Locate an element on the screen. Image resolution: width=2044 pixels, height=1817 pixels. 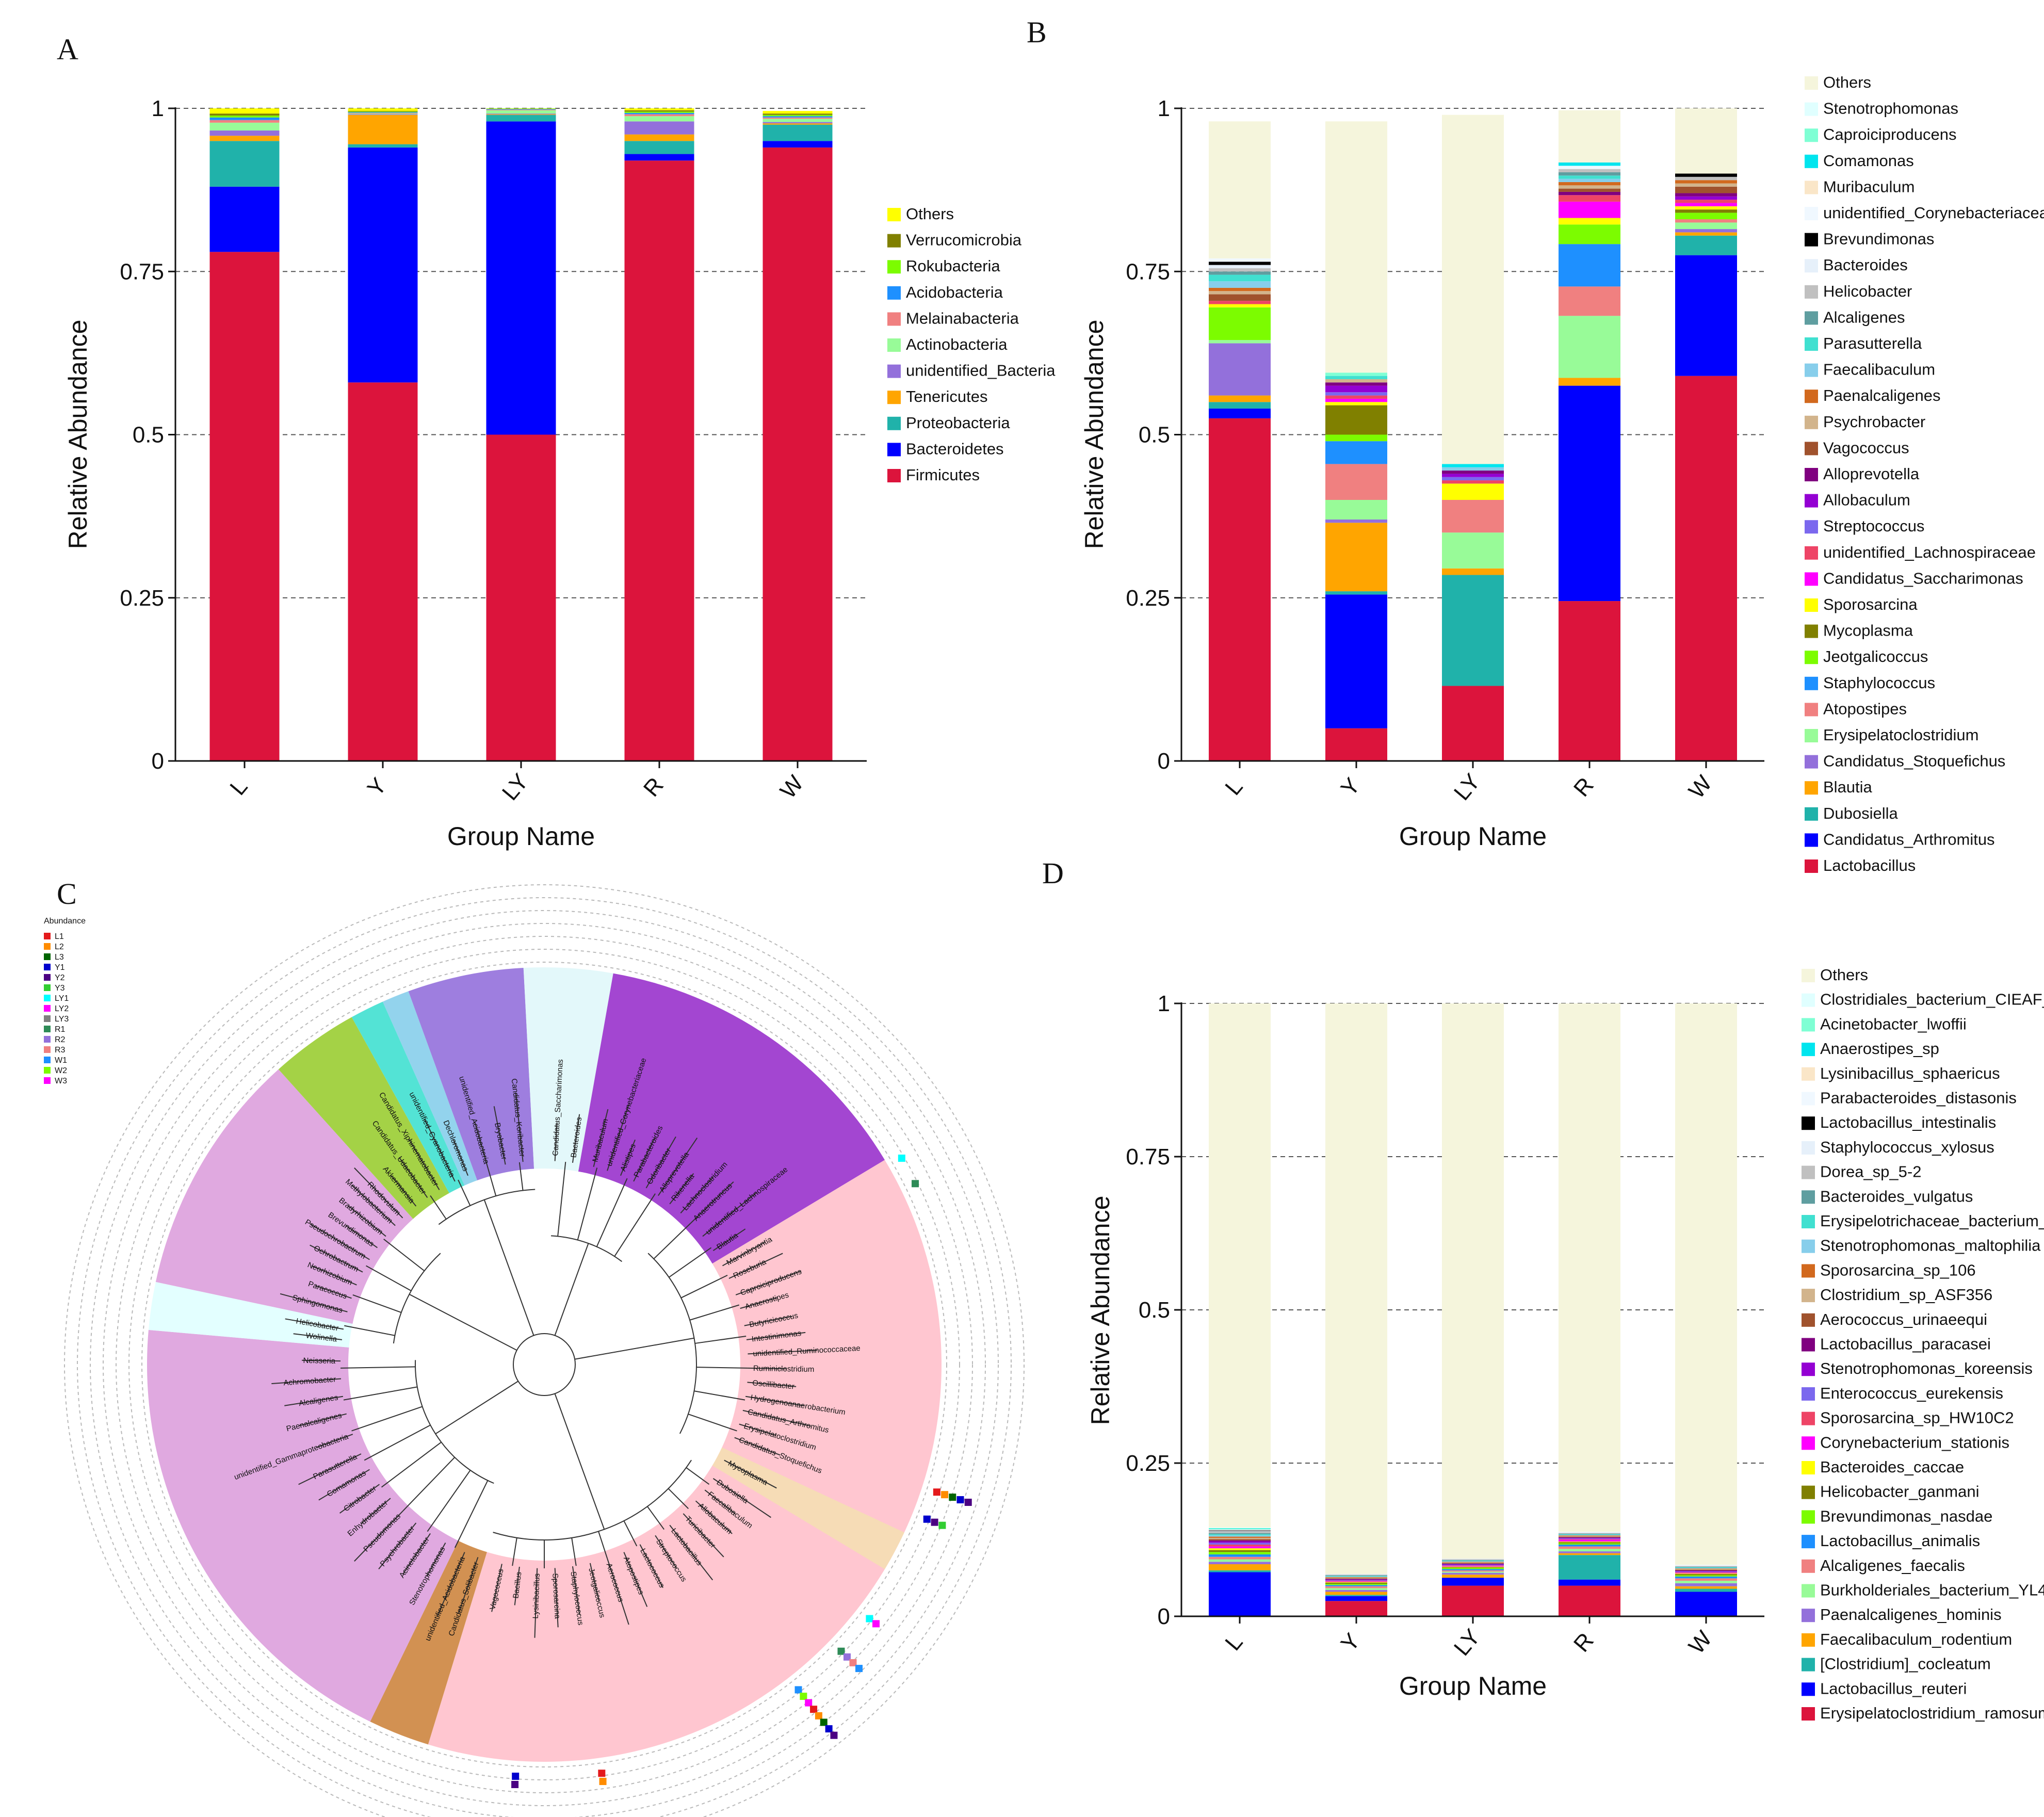
abundance-legend-label: Y3 is located at coordinates (60, 988).